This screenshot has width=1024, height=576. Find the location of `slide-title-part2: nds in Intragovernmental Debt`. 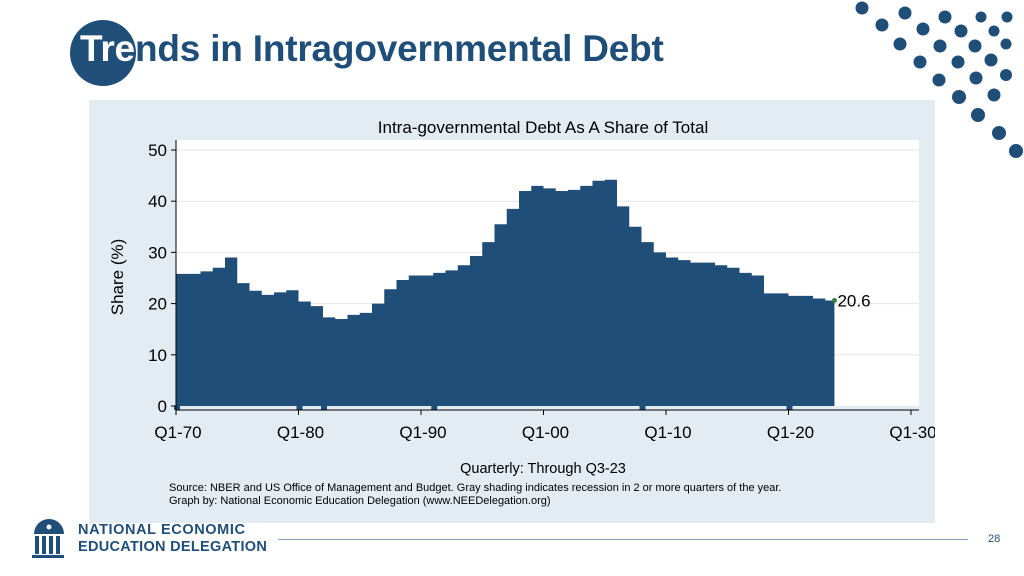

slide-title-part2: nds in Intragovernmental Debt is located at coordinates (399, 48).